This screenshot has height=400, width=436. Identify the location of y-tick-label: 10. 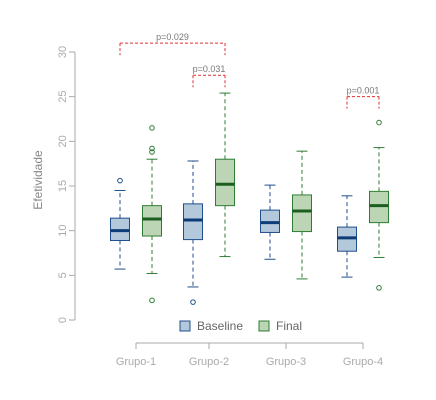
(63, 231).